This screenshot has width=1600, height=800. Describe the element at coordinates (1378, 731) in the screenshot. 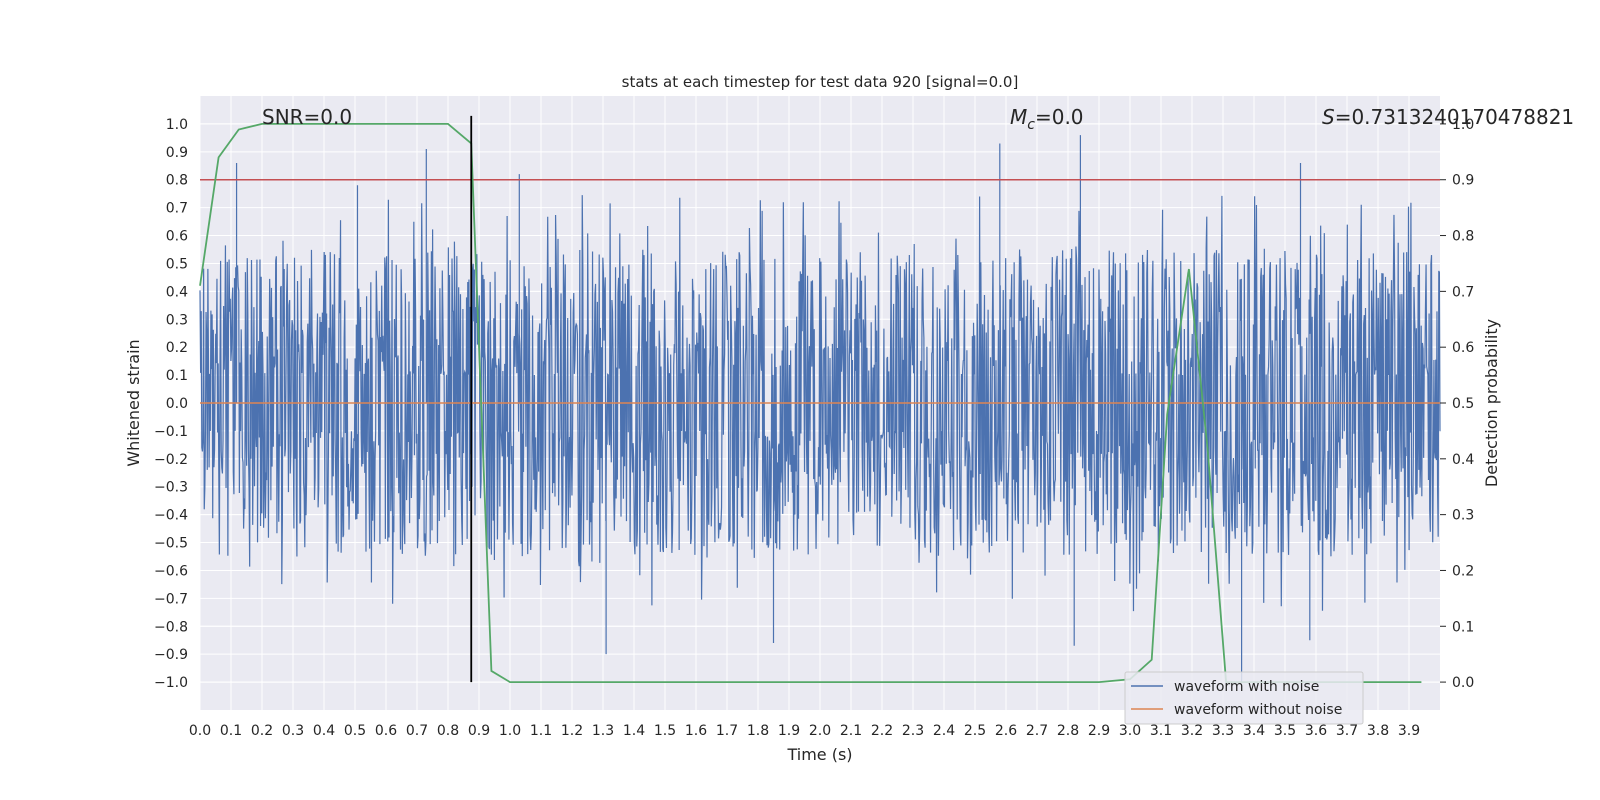

I see `x-tick-label: 3.8` at that location.